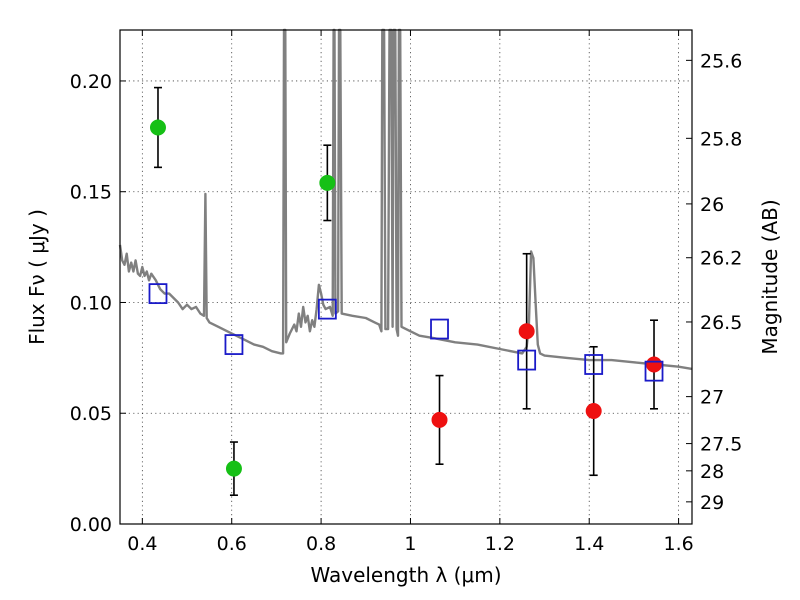 Image resolution: width=800 pixels, height=600 pixels. Describe the element at coordinates (712, 205) in the screenshot. I see `y2-tick-label: 26` at that location.